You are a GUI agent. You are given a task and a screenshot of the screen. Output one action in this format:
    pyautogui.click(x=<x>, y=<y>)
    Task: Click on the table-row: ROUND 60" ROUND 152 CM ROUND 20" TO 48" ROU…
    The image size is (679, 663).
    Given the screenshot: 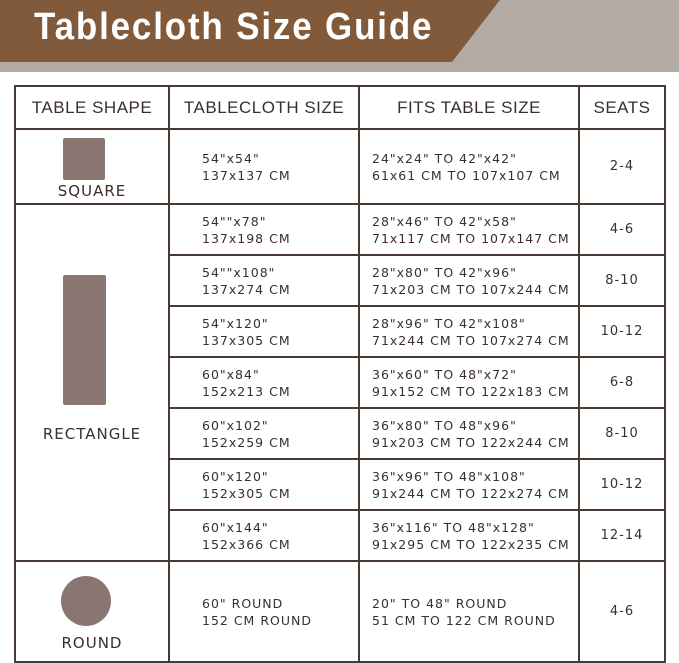 What is the action you would take?
    pyautogui.click(x=340, y=611)
    